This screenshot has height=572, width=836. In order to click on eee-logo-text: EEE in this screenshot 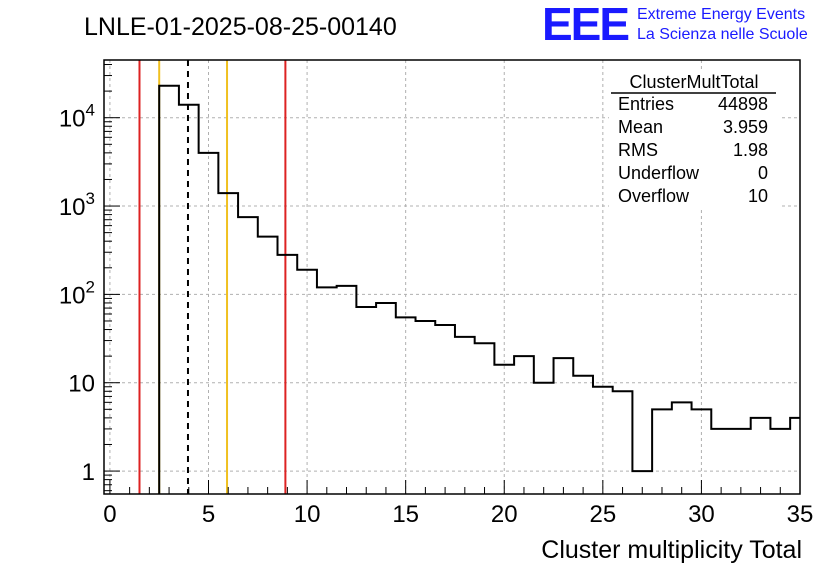, I will do `click(585, 25)`.